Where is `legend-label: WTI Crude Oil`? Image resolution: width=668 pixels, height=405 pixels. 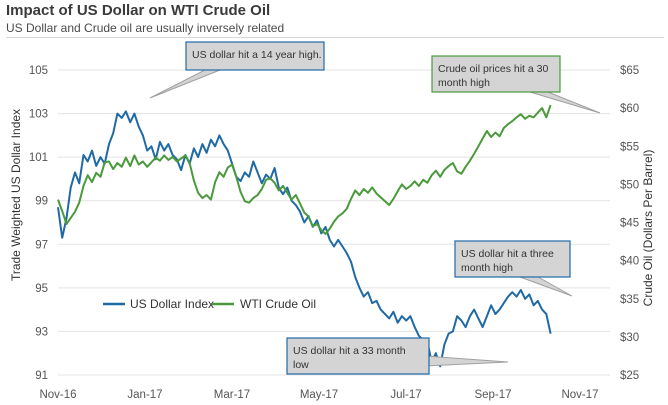
legend-label: WTI Crude Oil is located at coordinates (278, 304).